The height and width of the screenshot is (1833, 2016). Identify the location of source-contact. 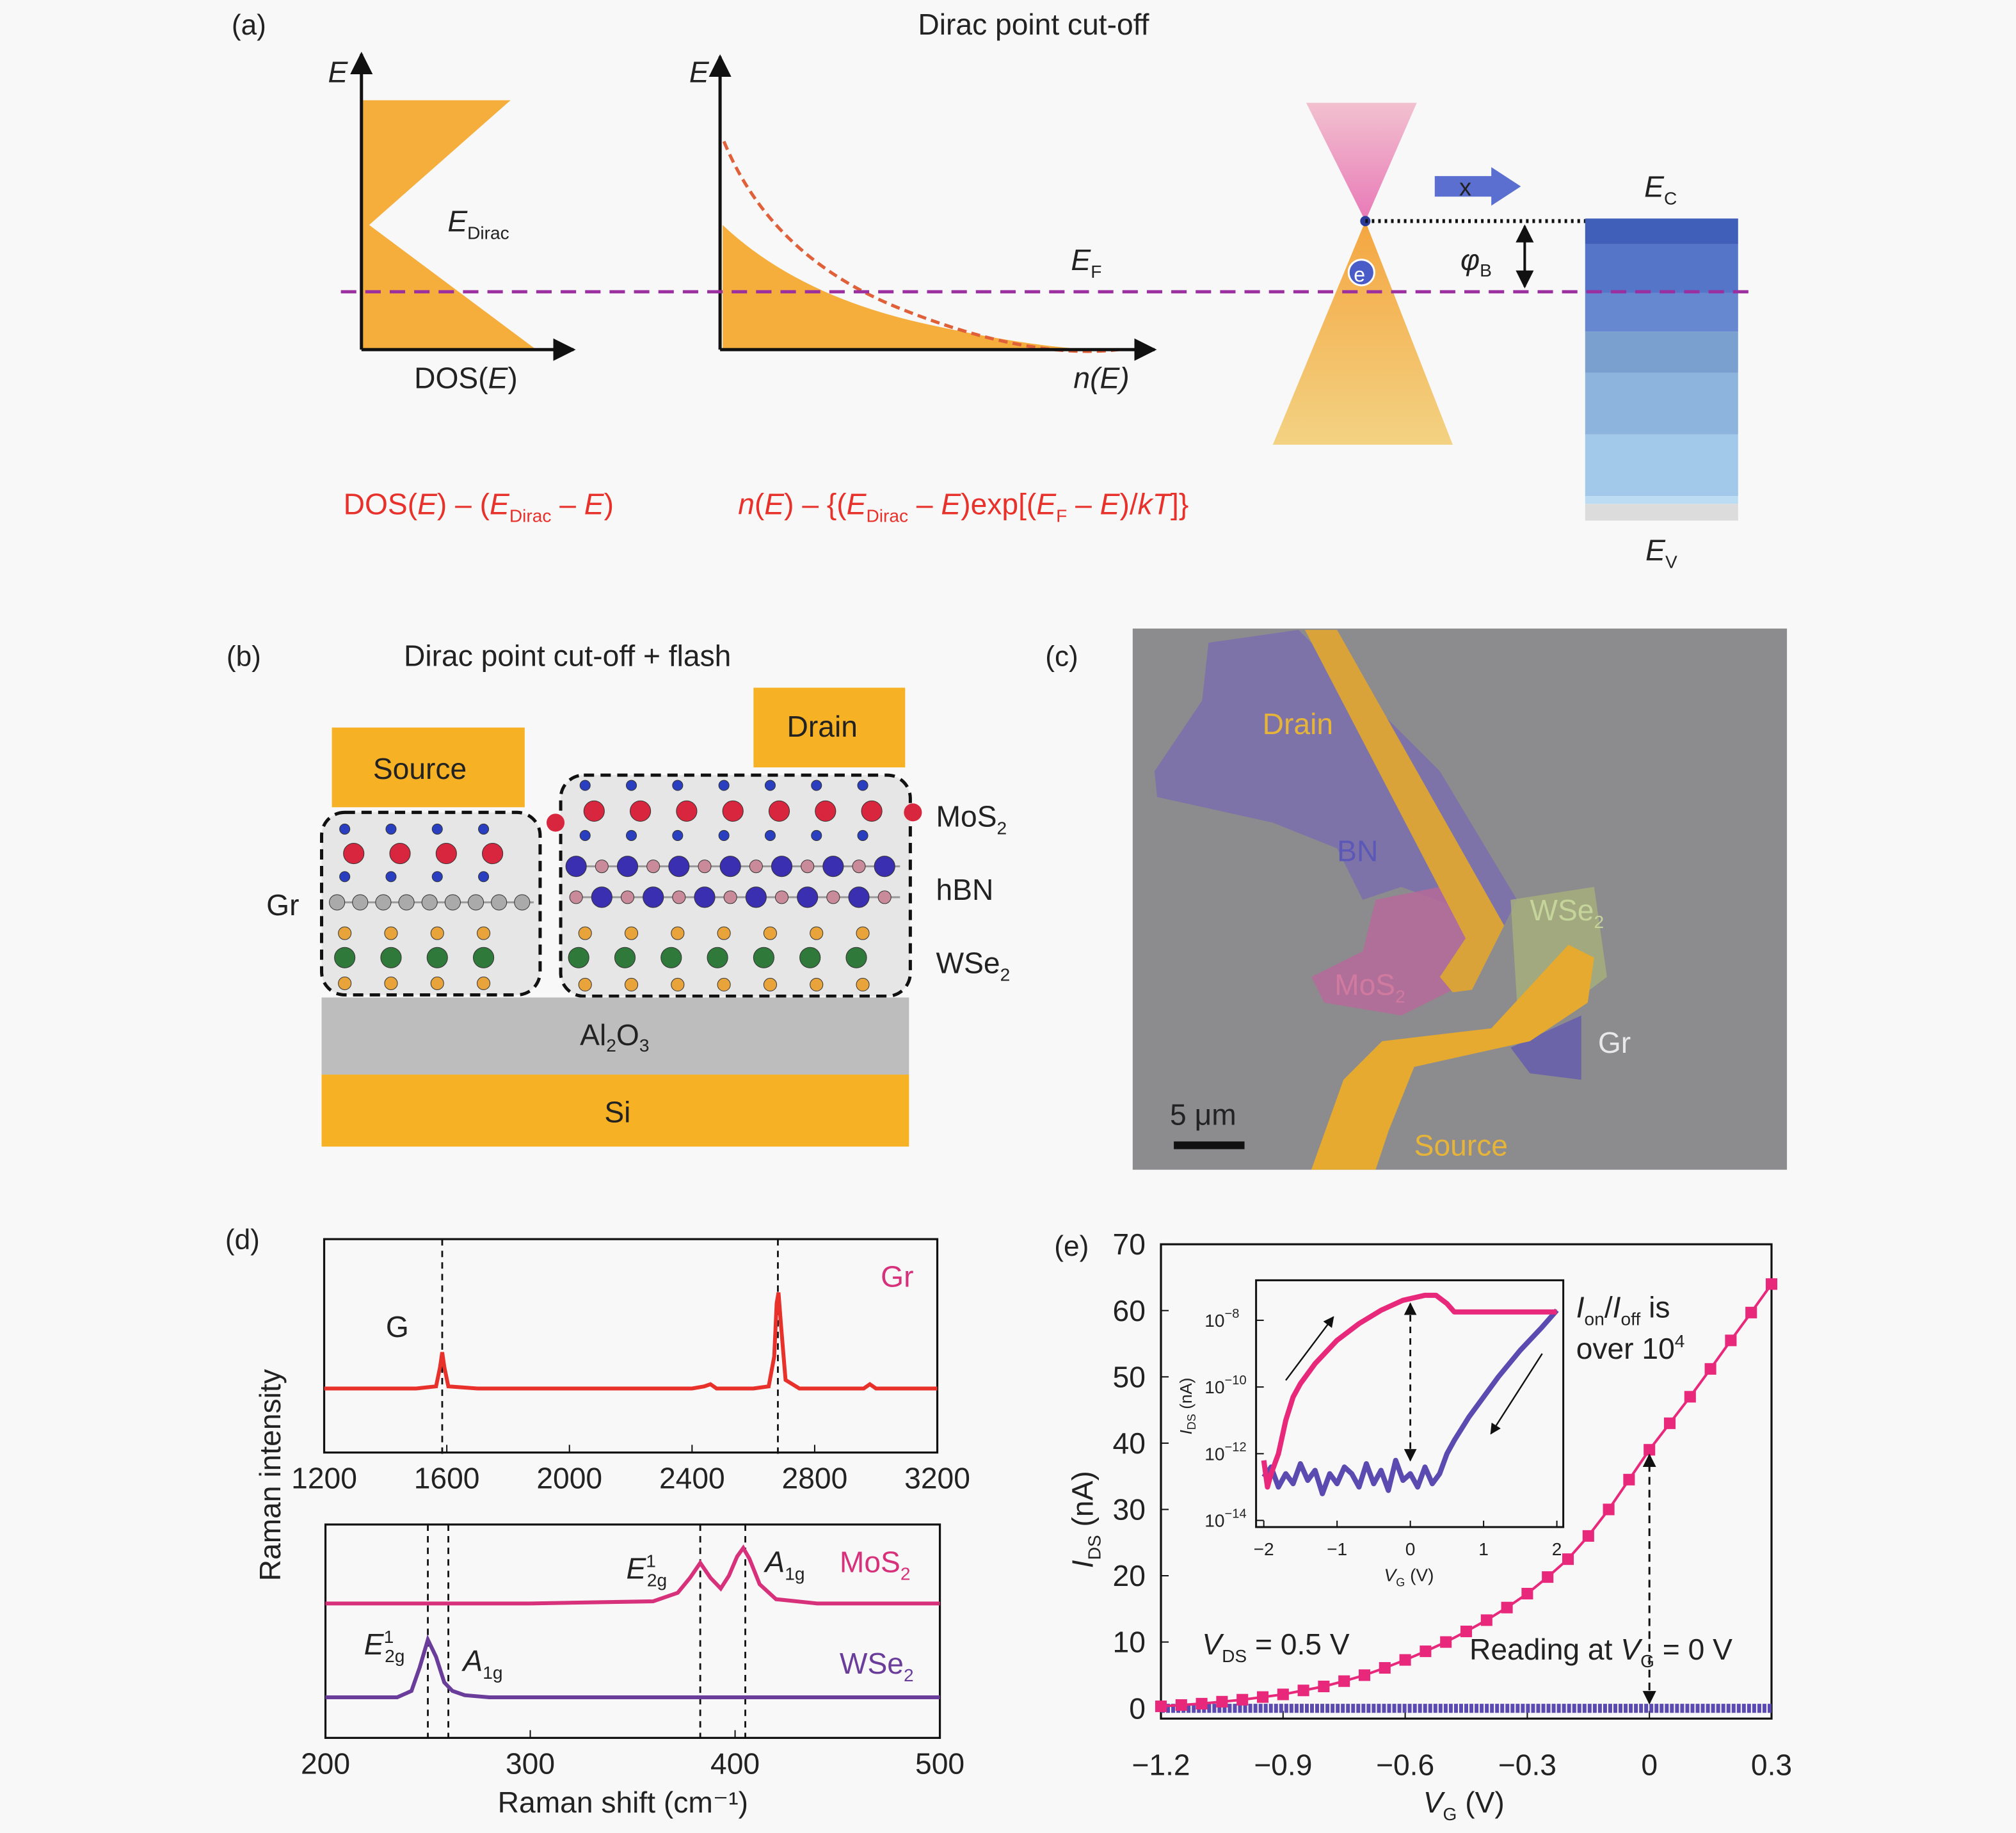
(428, 767).